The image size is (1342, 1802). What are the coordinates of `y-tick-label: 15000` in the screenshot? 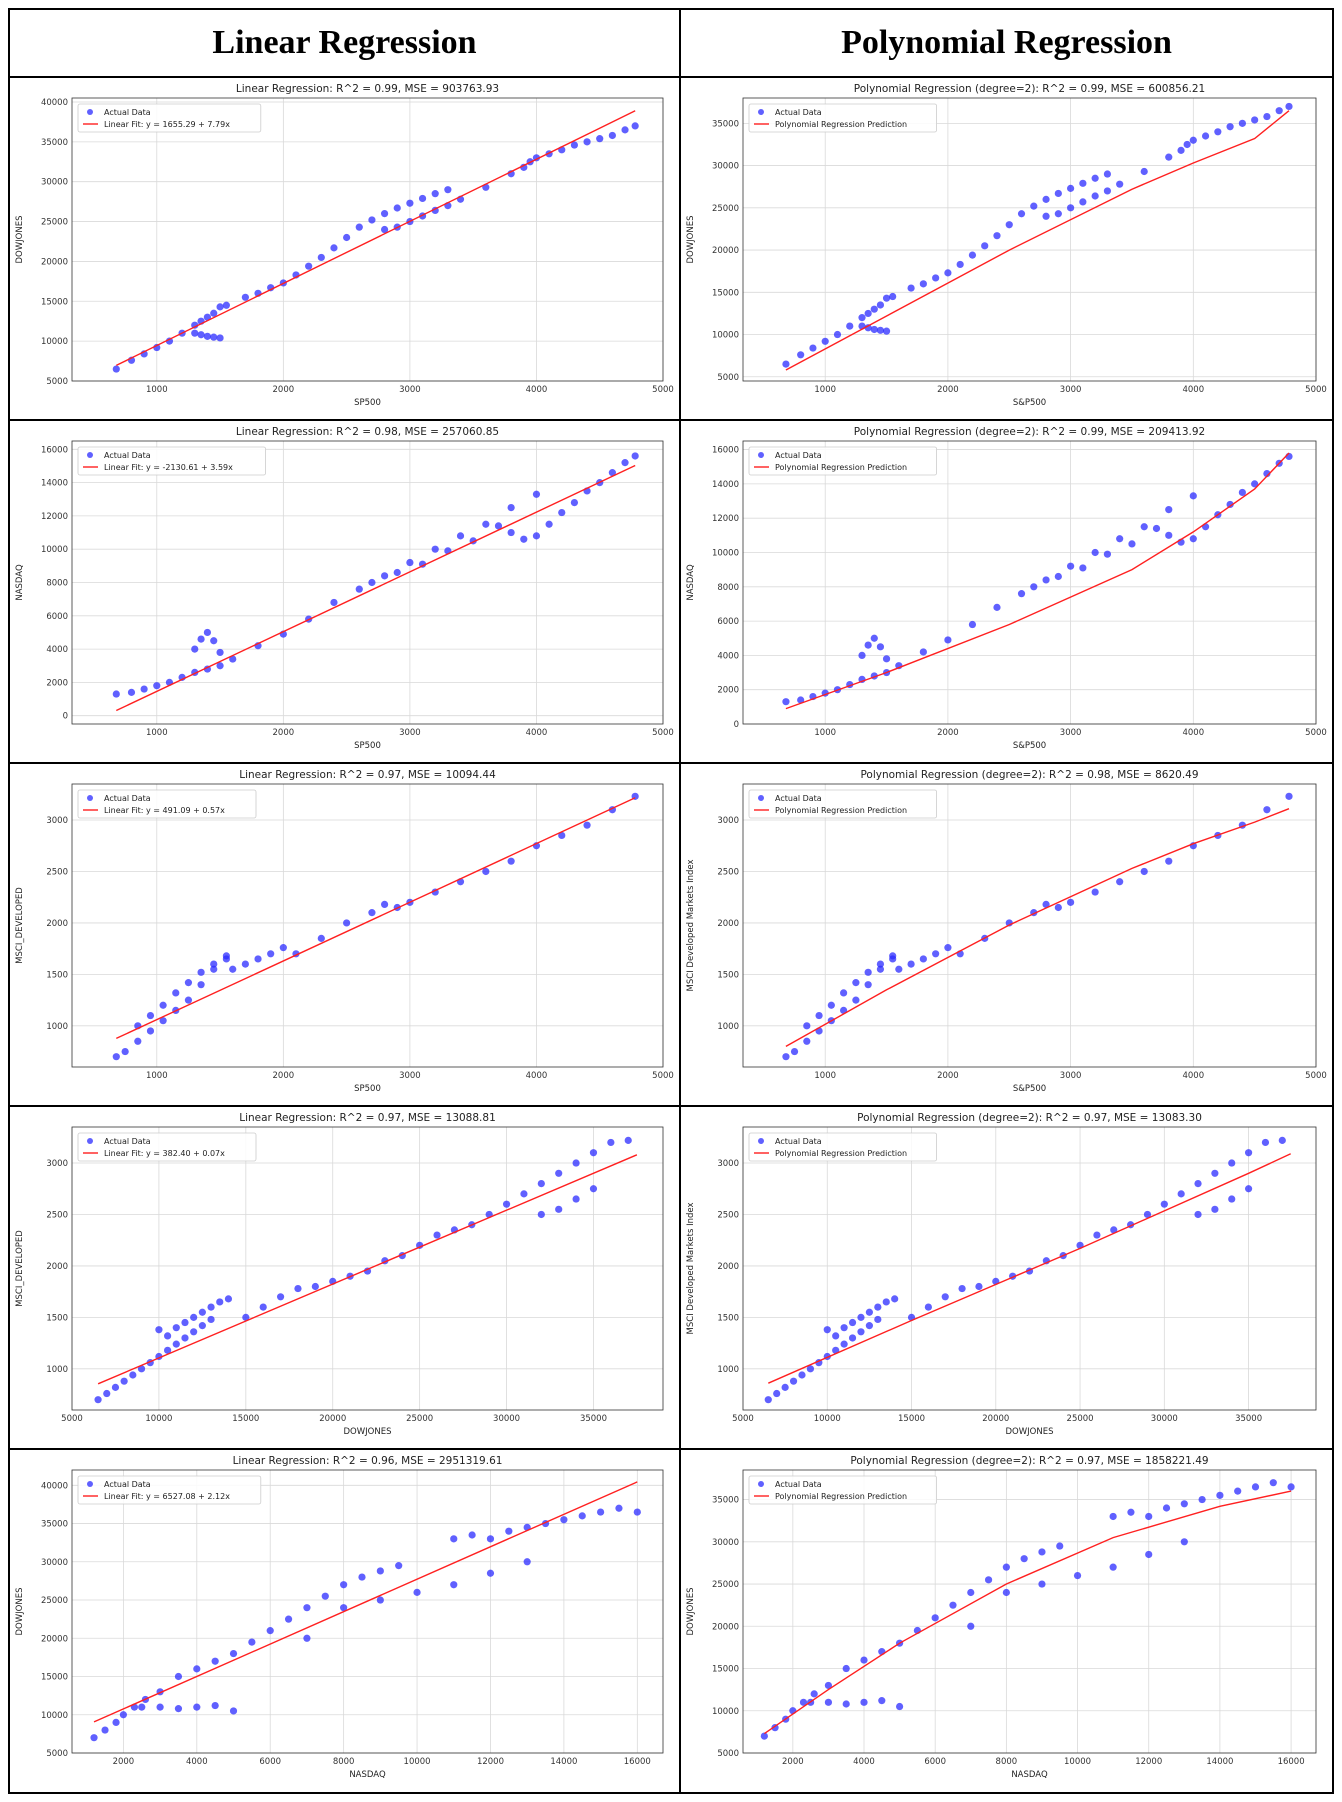 It's located at (54, 302).